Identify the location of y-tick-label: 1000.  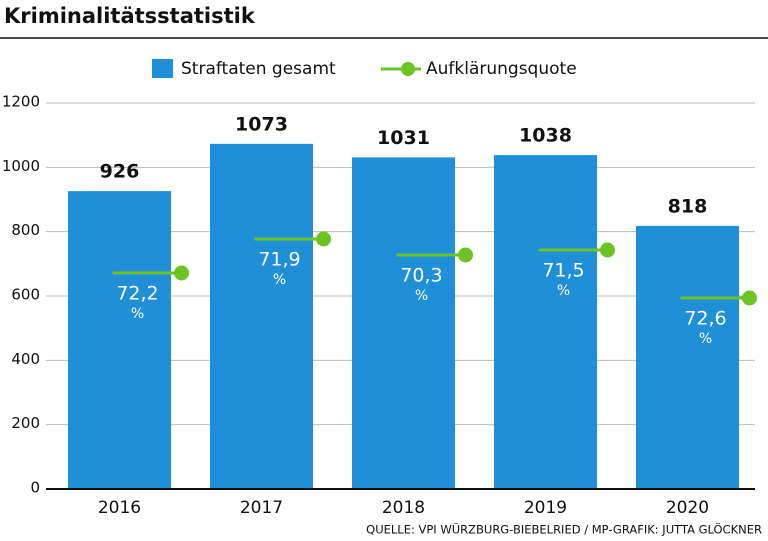
(21, 166).